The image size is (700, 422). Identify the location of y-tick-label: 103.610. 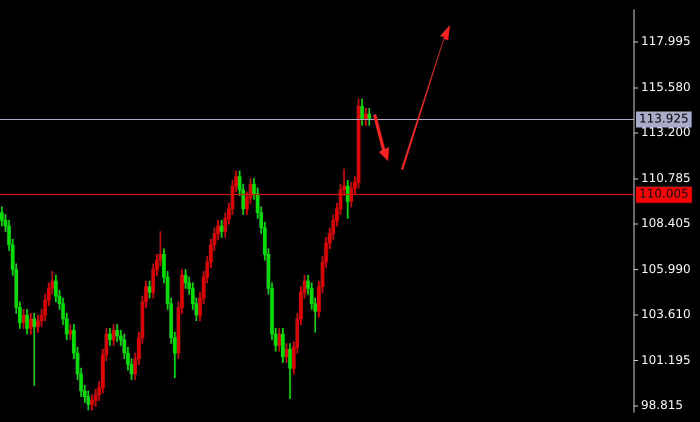
(666, 313).